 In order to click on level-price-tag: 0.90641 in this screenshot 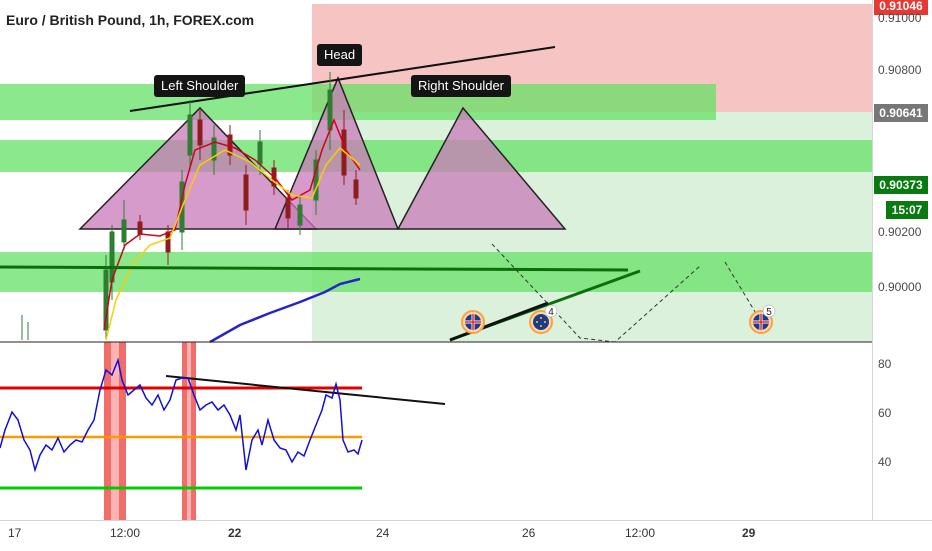, I will do `click(901, 113)`.